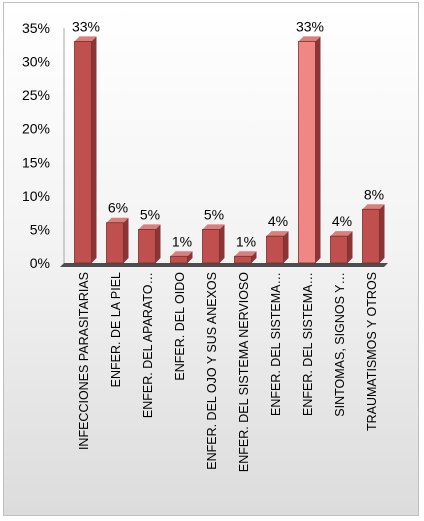  What do you see at coordinates (36, 162) in the screenshot?
I see `y-tick-label: 15%` at bounding box center [36, 162].